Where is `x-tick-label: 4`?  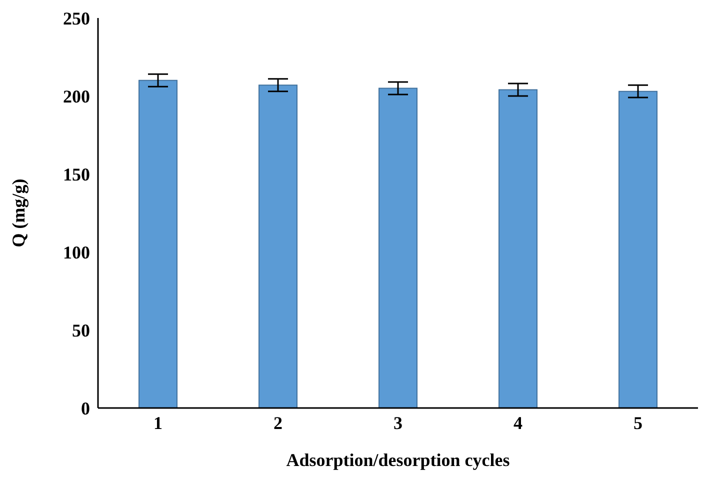 x-tick-label: 4 is located at coordinates (518, 422).